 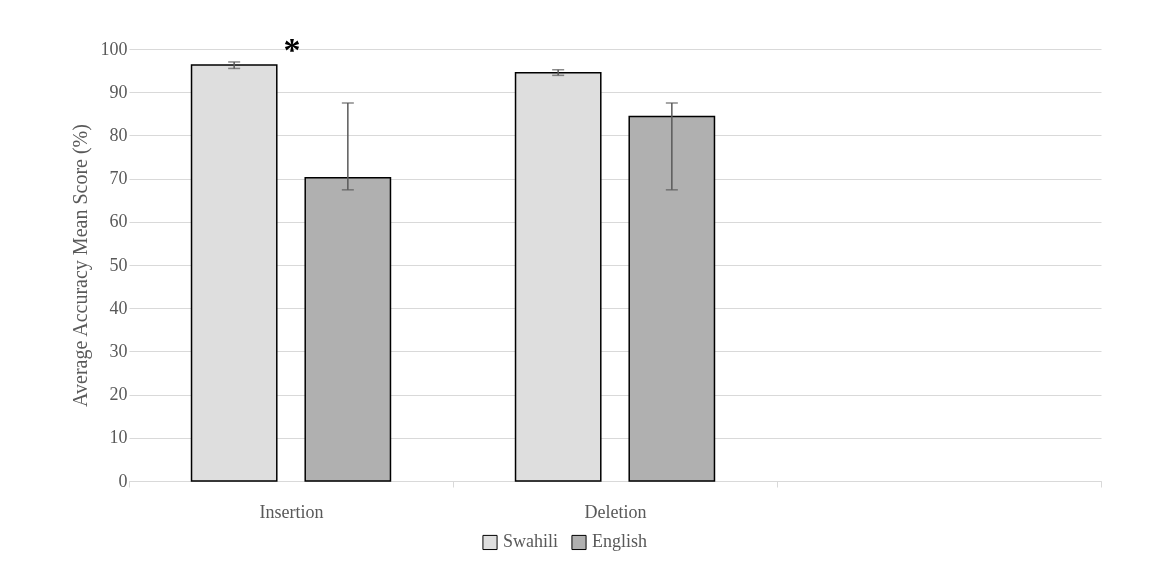 I want to click on y-tick-label: 20, so click(x=118, y=394).